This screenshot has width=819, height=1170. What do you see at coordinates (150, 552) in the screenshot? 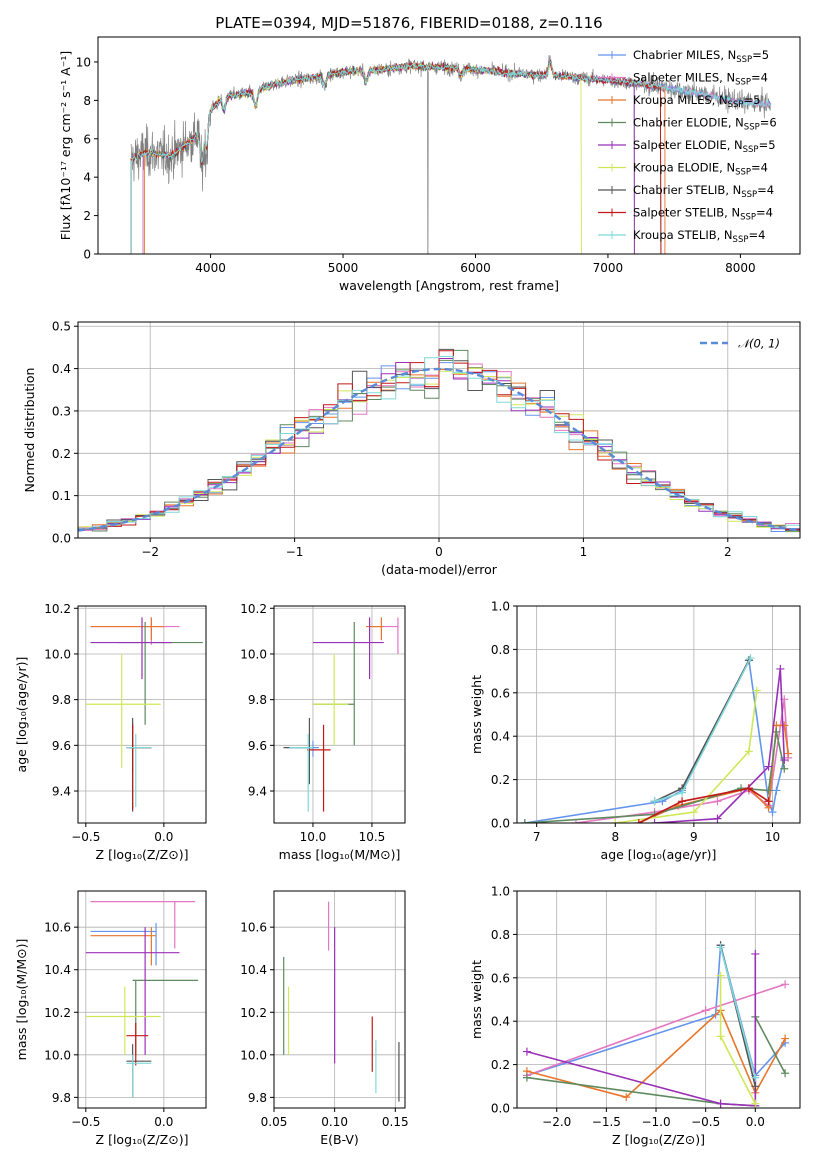
I see `x-tick-label: −2` at bounding box center [150, 552].